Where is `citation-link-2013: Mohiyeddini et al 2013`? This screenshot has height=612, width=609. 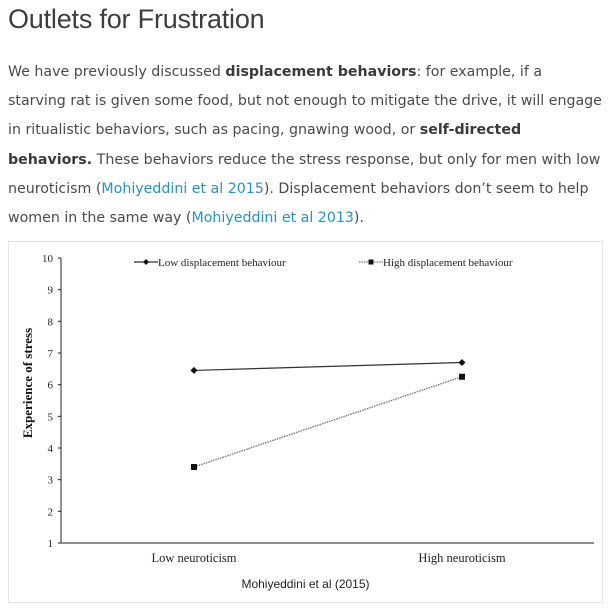
citation-link-2013: Mohiyeddini et al 2013 is located at coordinates (272, 218).